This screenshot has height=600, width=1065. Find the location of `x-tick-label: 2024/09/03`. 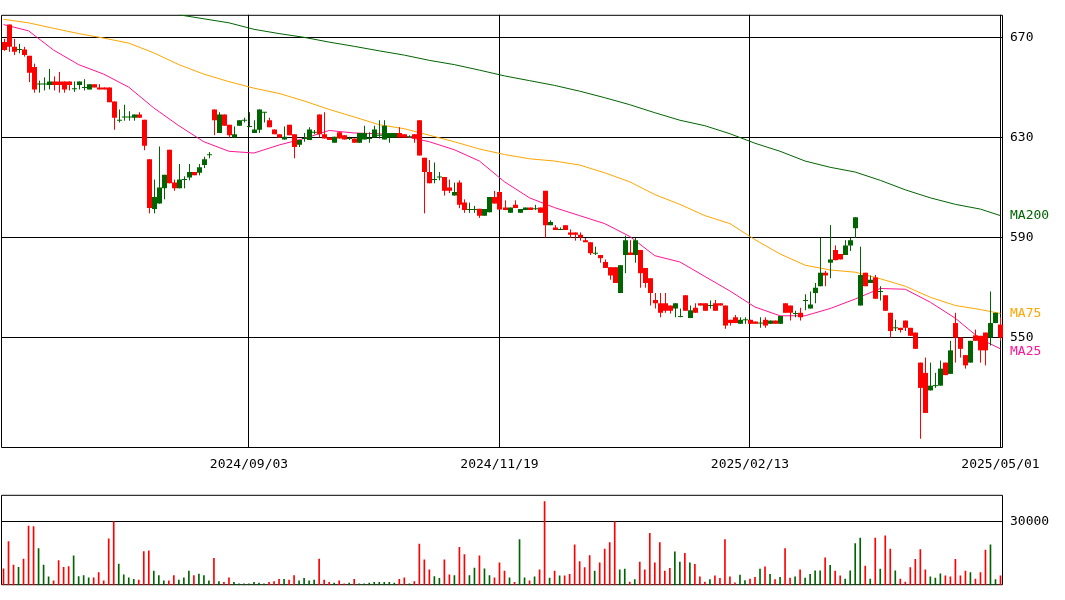

x-tick-label: 2024/09/03 is located at coordinates (249, 464).